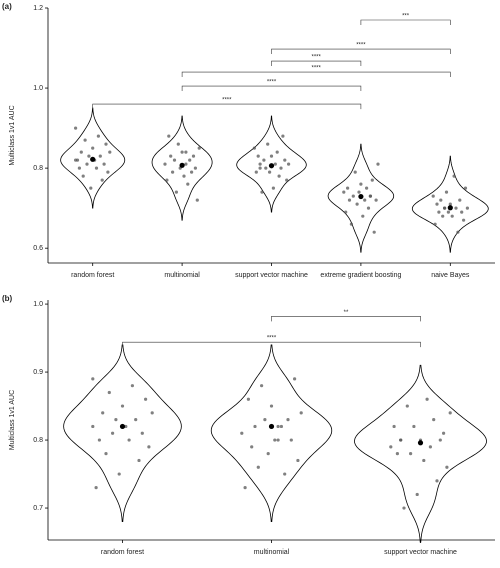  Describe the element at coordinates (38, 372) in the screenshot. I see `y-tick-label: 0.9` at that location.